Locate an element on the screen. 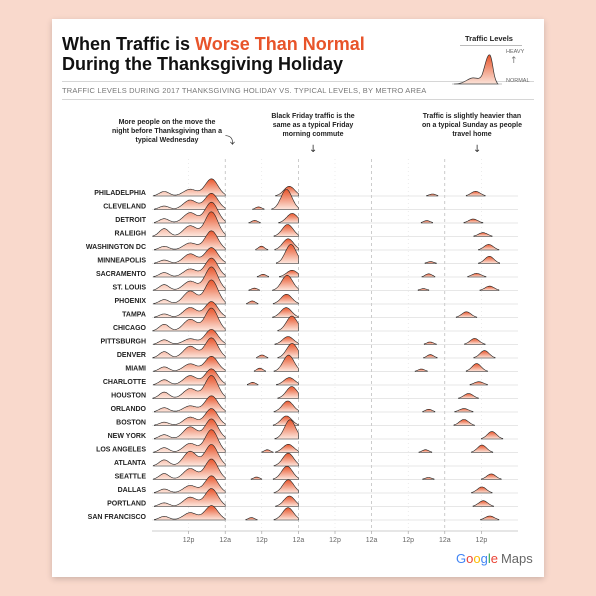 Image resolution: width=596 pixels, height=596 pixels. up-arrow-icon: ↑ is located at coordinates (514, 61).